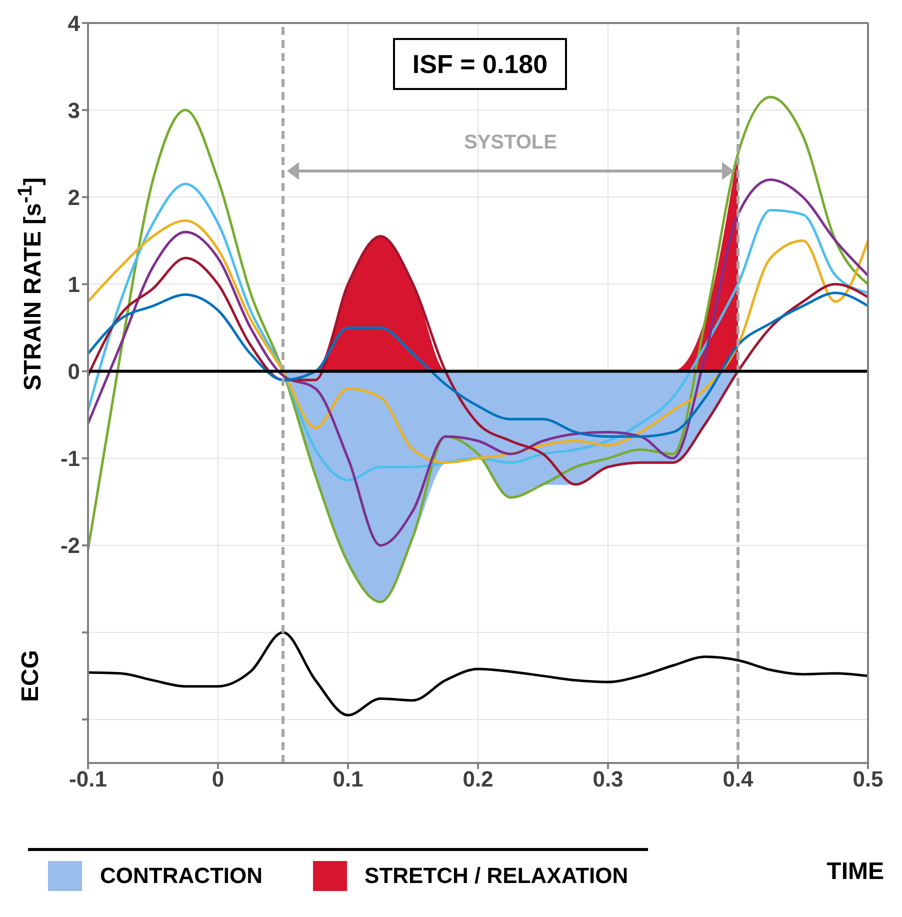 The image size is (902, 917). What do you see at coordinates (510, 142) in the screenshot?
I see `annotation: SYSTOLE` at bounding box center [510, 142].